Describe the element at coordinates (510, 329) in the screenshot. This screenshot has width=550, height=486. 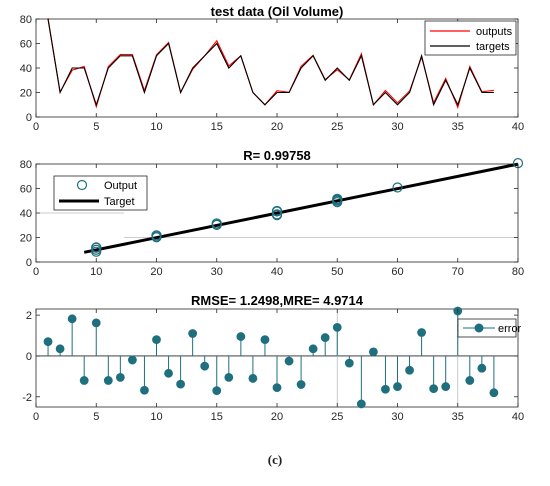
I see `legend-error-label: error` at that location.